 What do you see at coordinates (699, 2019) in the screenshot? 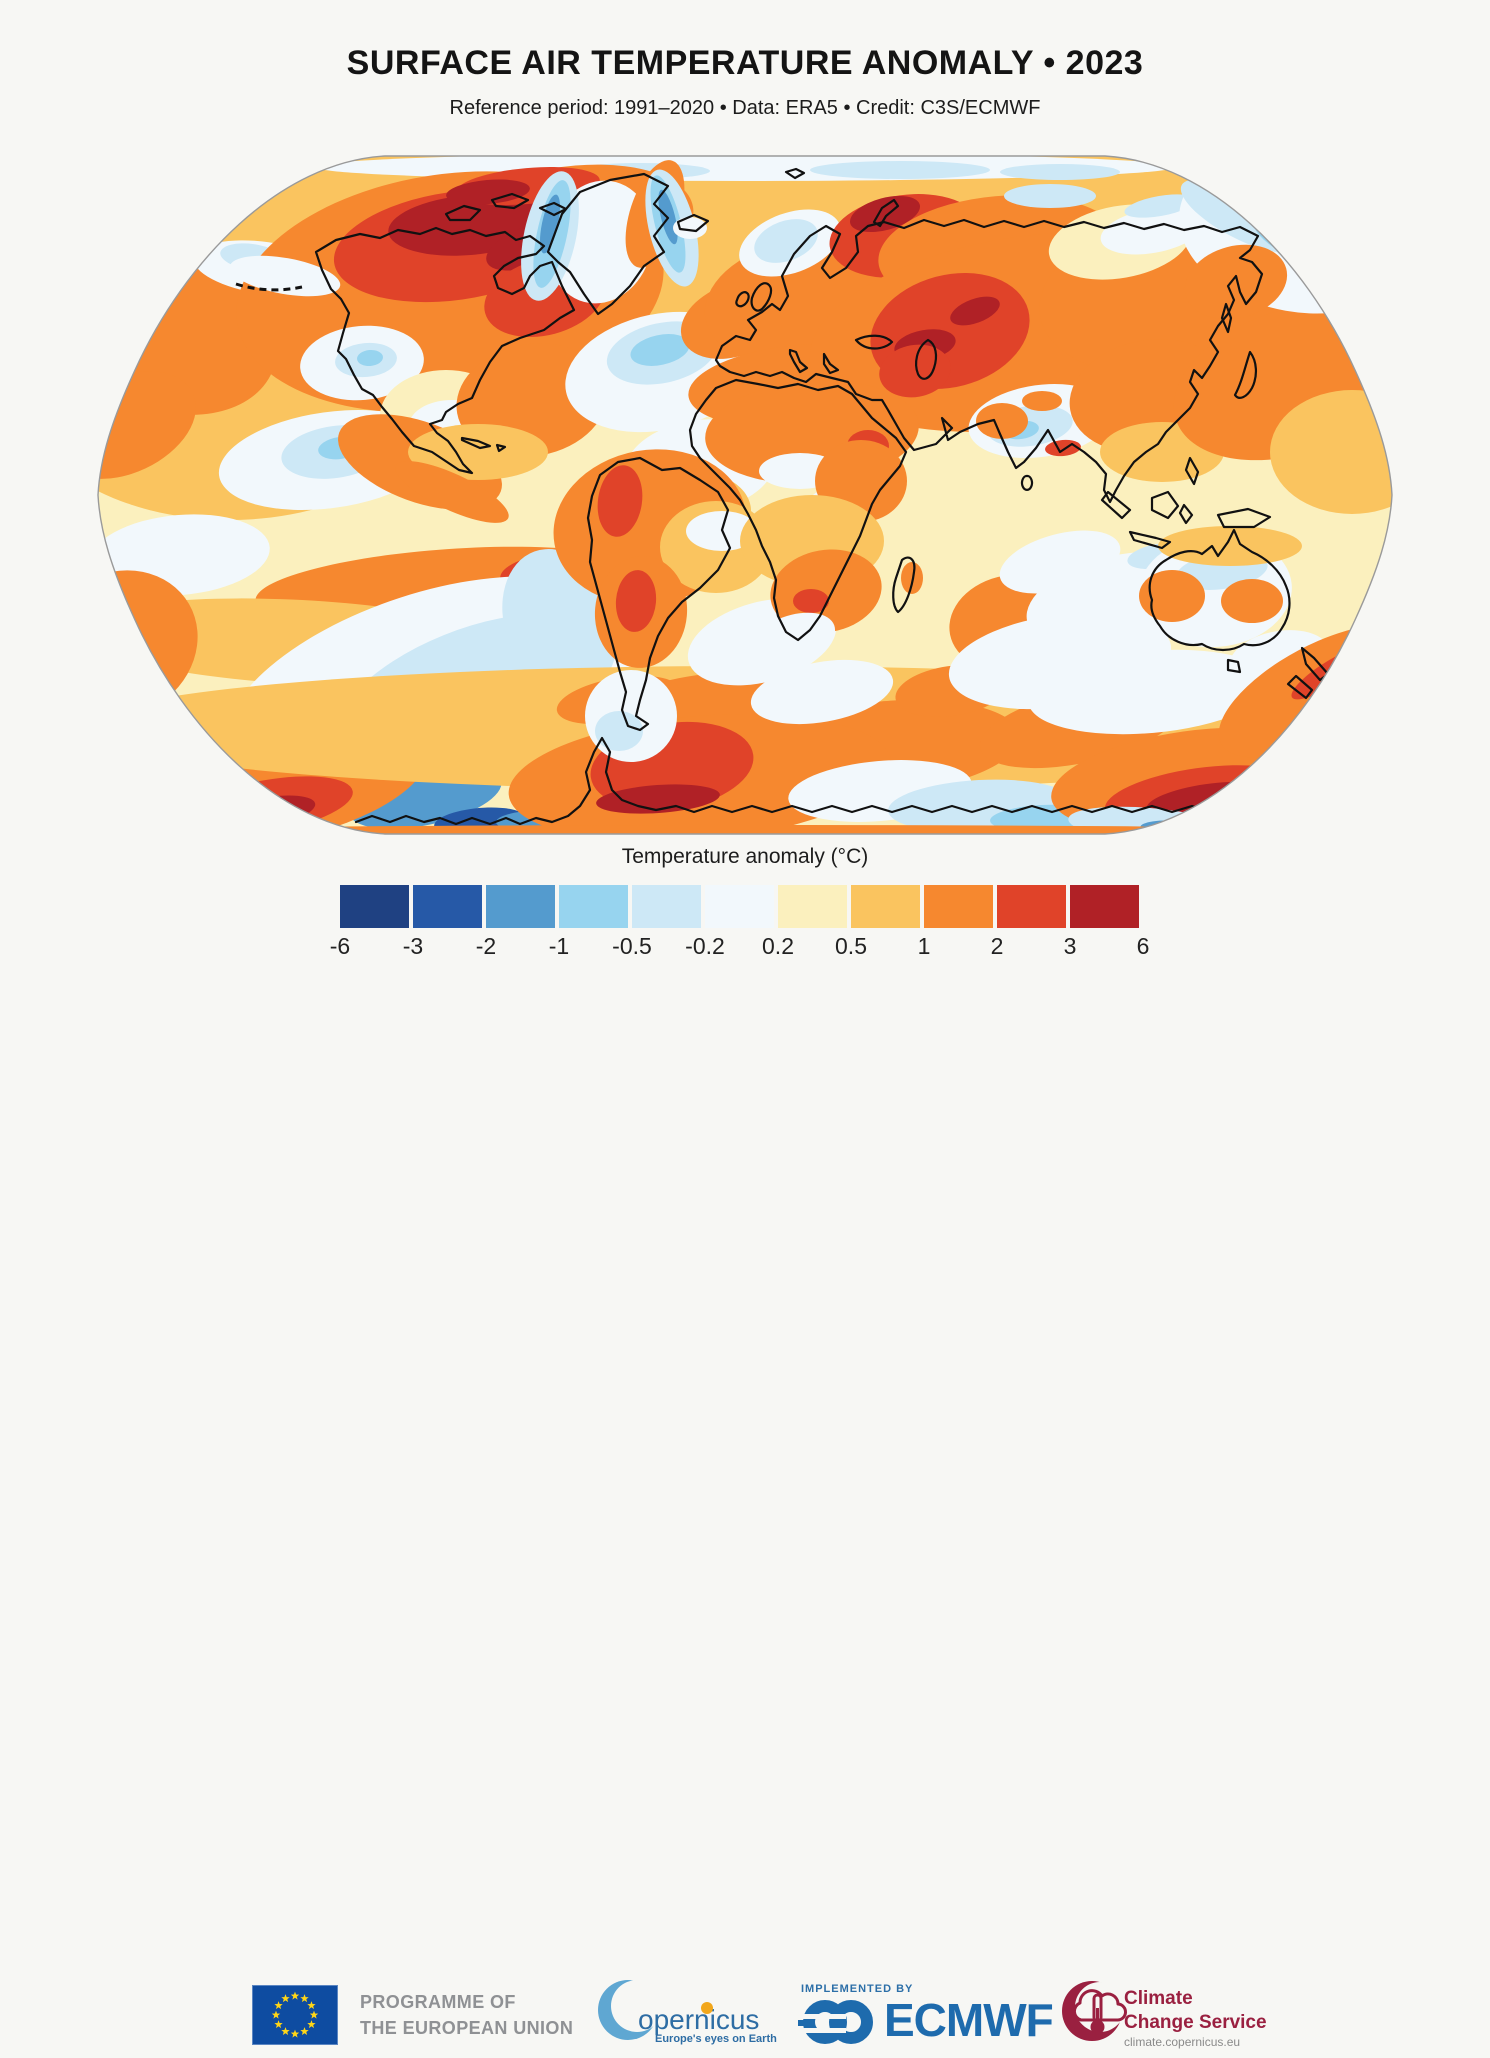
I see `copernicus-wordmark: opernicus` at bounding box center [699, 2019].